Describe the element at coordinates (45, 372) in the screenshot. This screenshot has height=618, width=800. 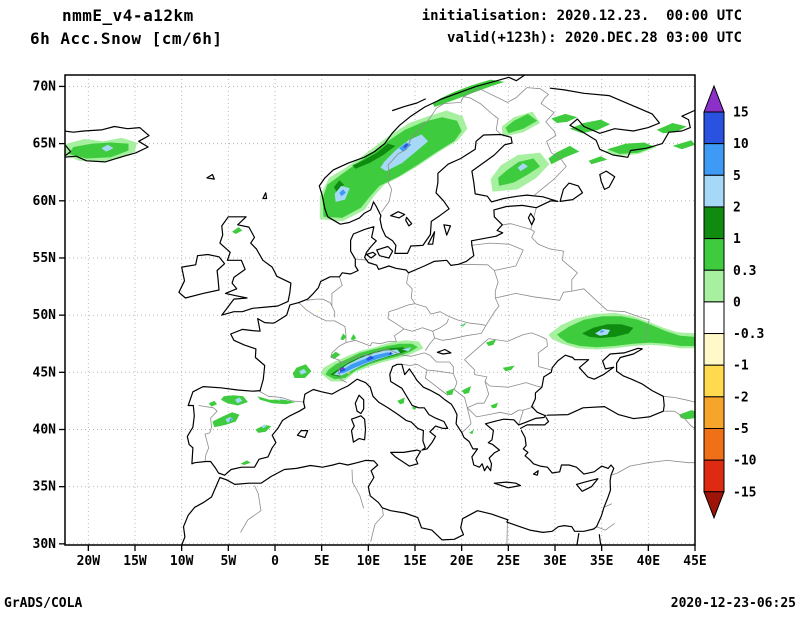
I see `lat-tick-label: 45N` at that location.